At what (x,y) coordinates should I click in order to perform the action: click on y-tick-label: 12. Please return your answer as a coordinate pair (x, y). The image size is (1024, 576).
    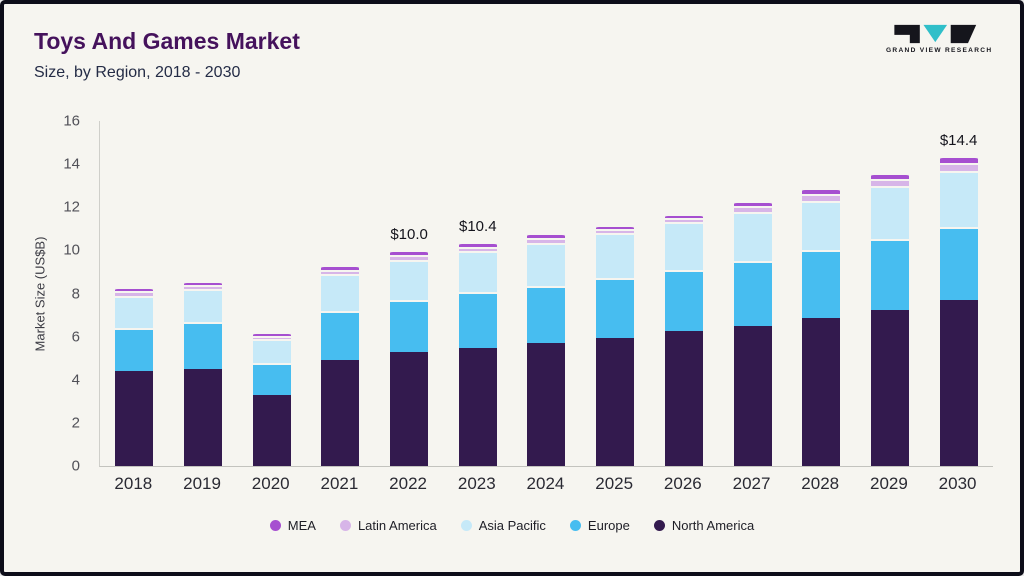
    Looking at the image, I should click on (71, 207).